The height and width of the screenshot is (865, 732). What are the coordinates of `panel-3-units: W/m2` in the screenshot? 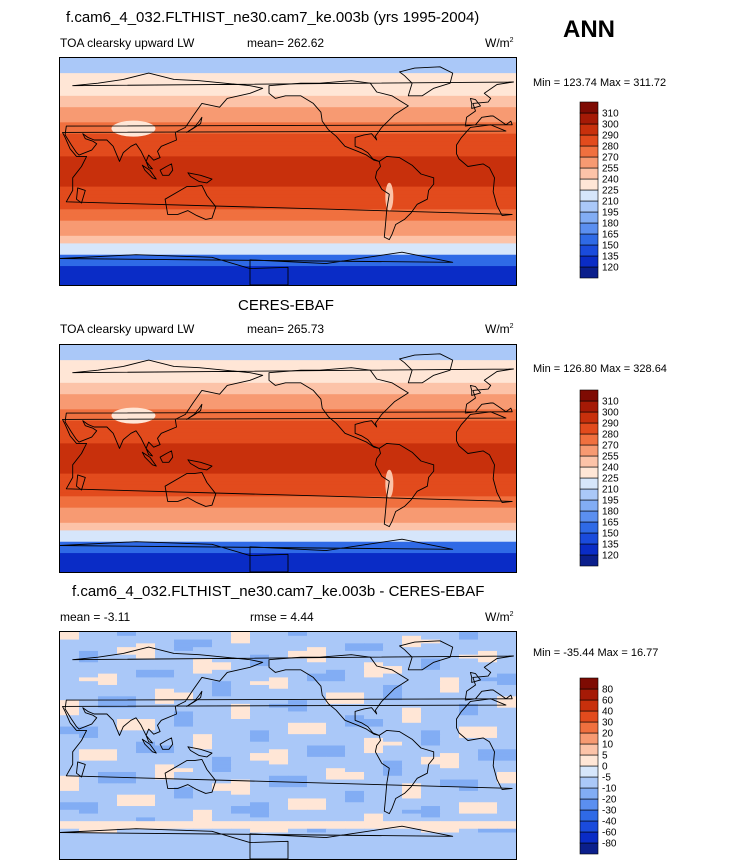 It's located at (499, 617).